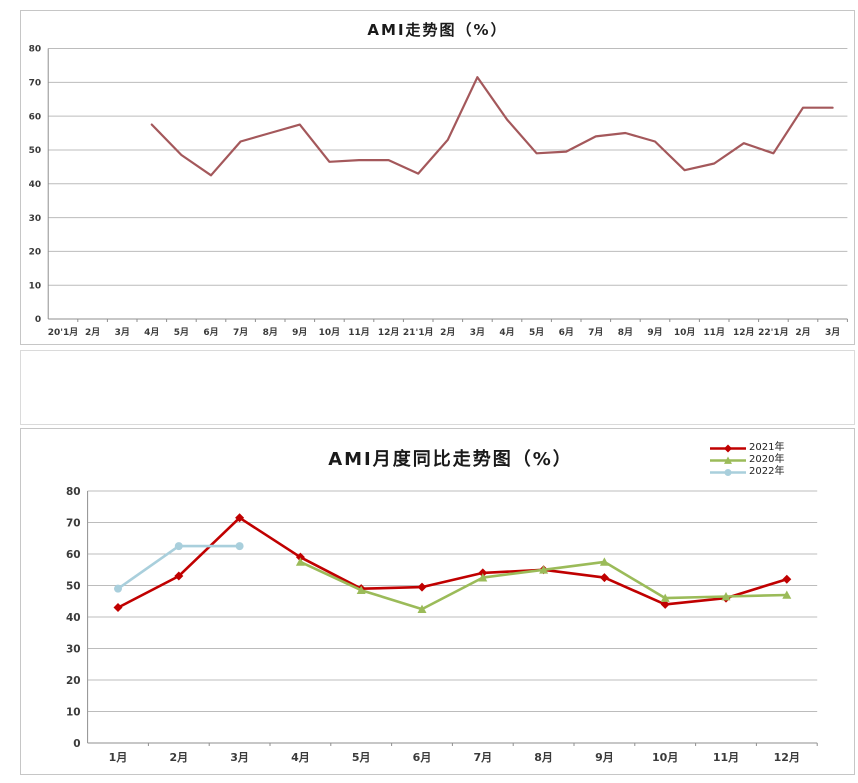  Describe the element at coordinates (450, 459) in the screenshot. I see `chart-title: AMI月度同比走势图（%）` at that location.